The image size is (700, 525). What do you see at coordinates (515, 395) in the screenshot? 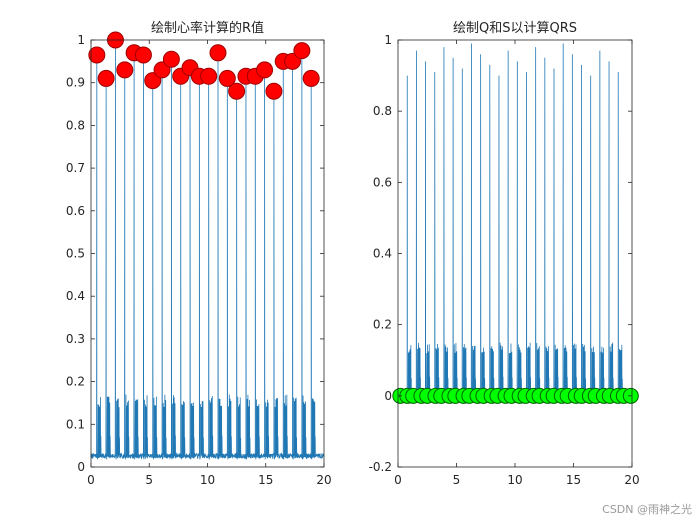
I see `q-s-markers` at bounding box center [515, 395].